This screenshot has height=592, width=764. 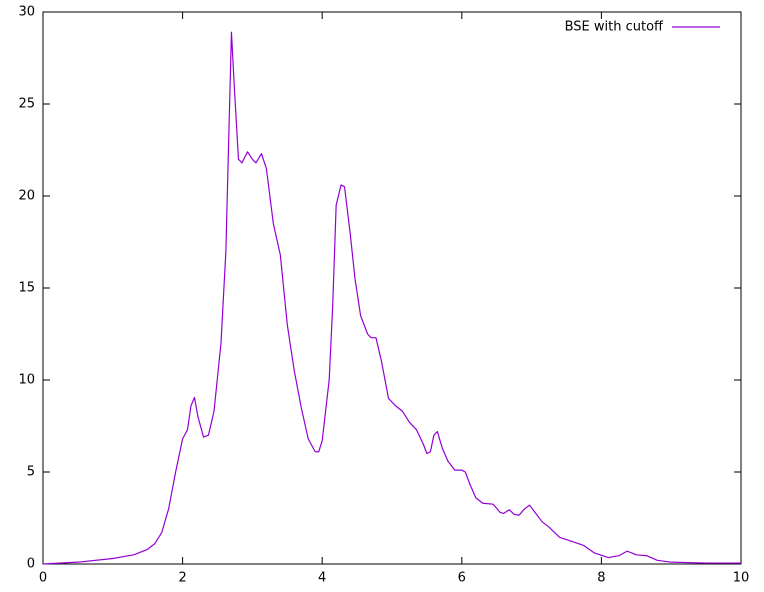 What do you see at coordinates (462, 578) in the screenshot?
I see `x-tick-label: 6` at bounding box center [462, 578].